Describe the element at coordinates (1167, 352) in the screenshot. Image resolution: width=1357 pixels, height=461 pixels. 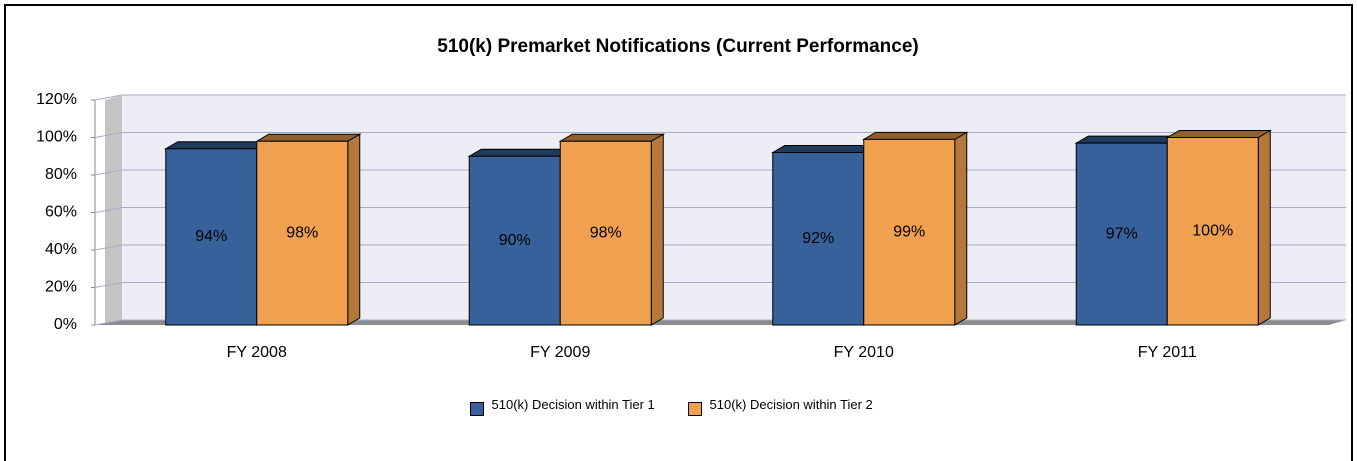
I see `x-tick-label: FY 2011` at that location.